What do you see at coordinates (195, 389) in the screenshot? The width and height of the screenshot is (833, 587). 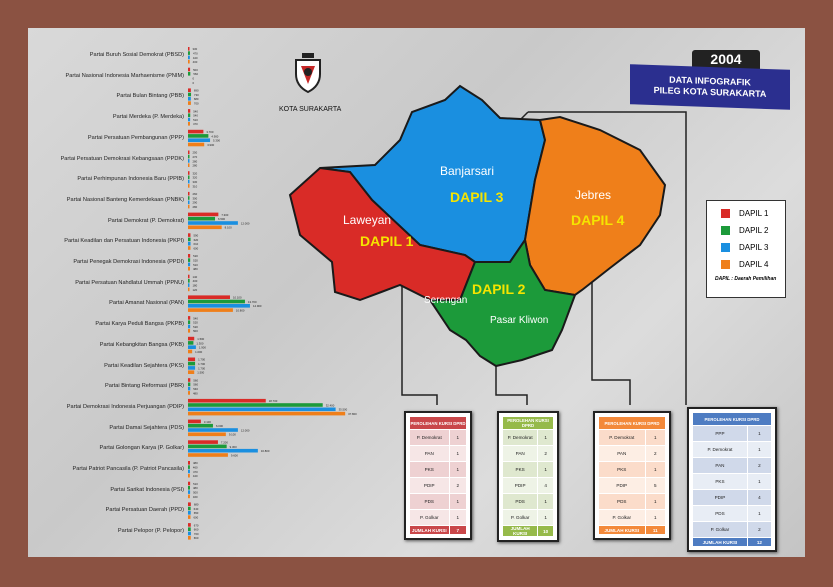 I see `bar-value-label: 540` at bounding box center [195, 389].